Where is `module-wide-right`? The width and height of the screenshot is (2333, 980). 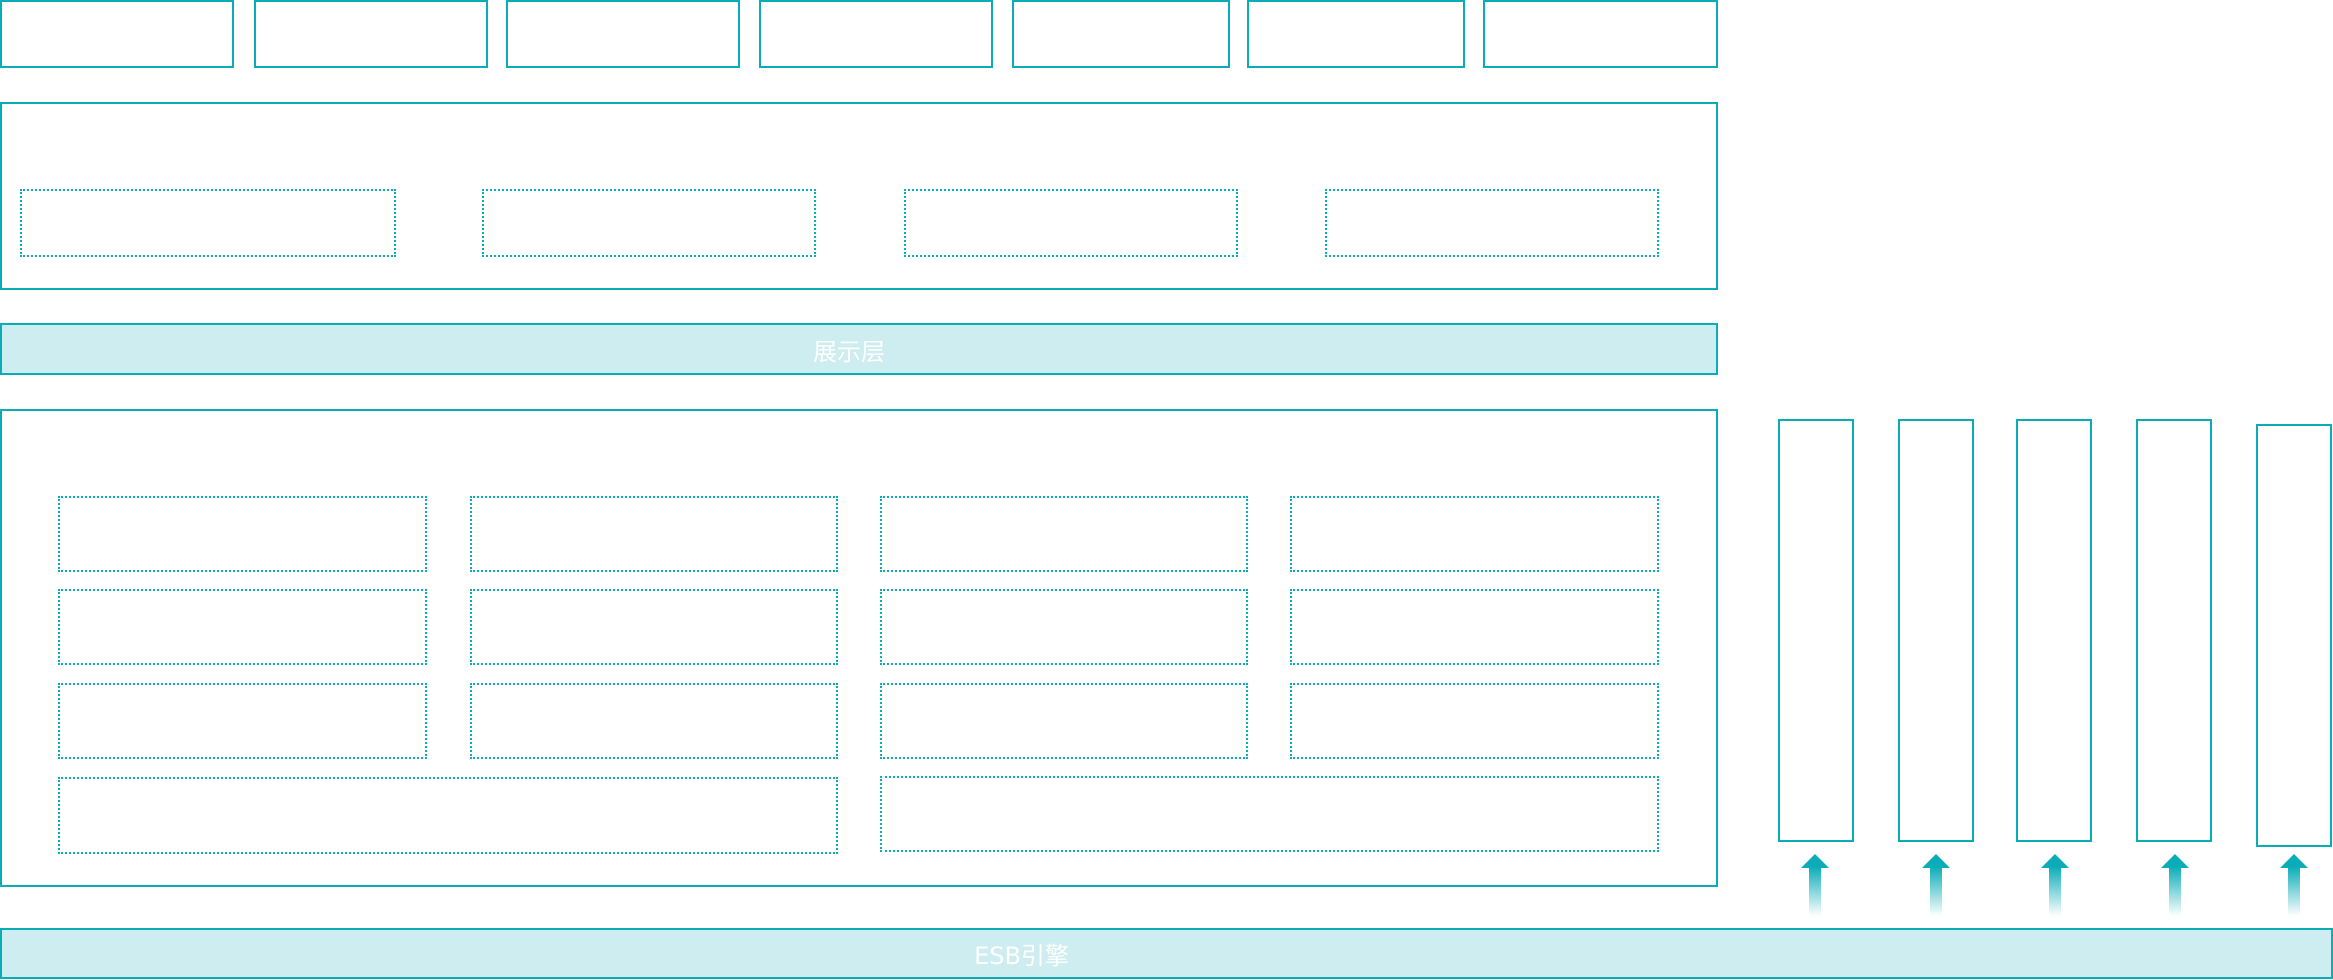 module-wide-right is located at coordinates (1269, 814).